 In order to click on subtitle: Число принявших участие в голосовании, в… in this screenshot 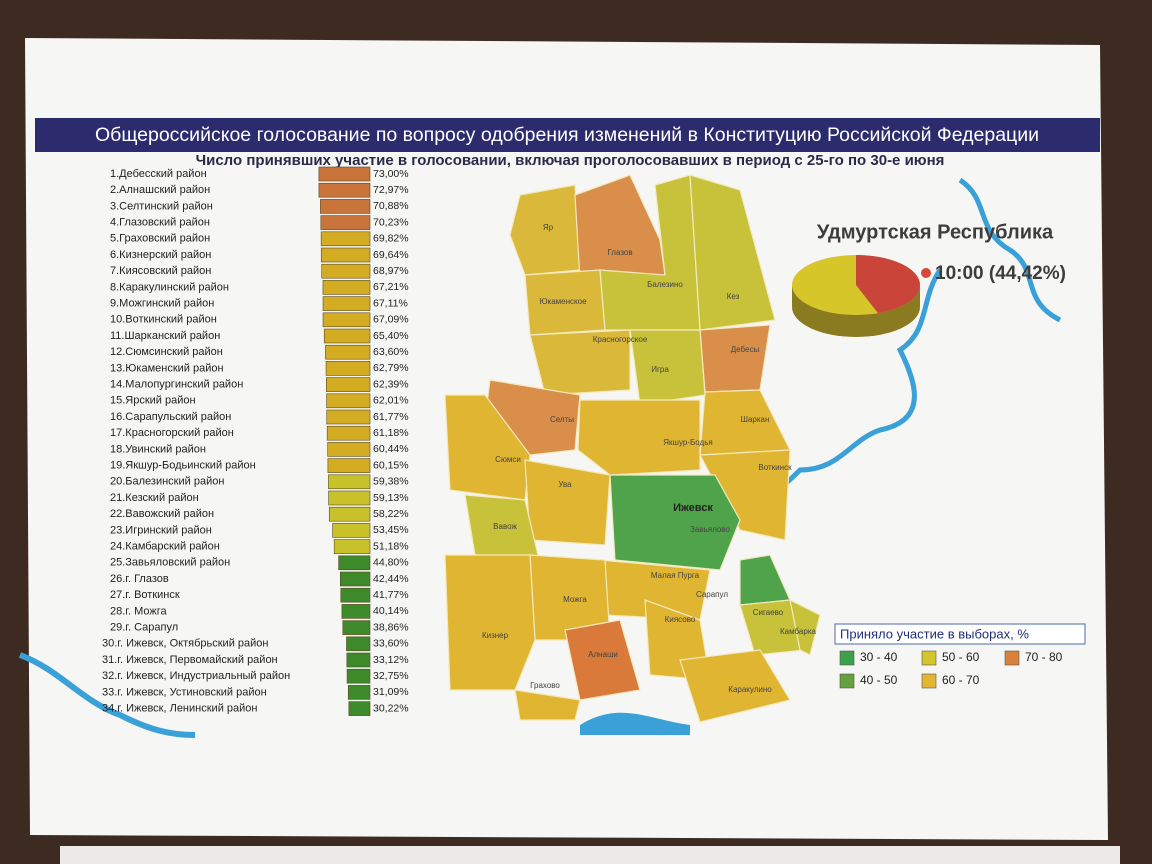, I will do `click(570, 160)`.